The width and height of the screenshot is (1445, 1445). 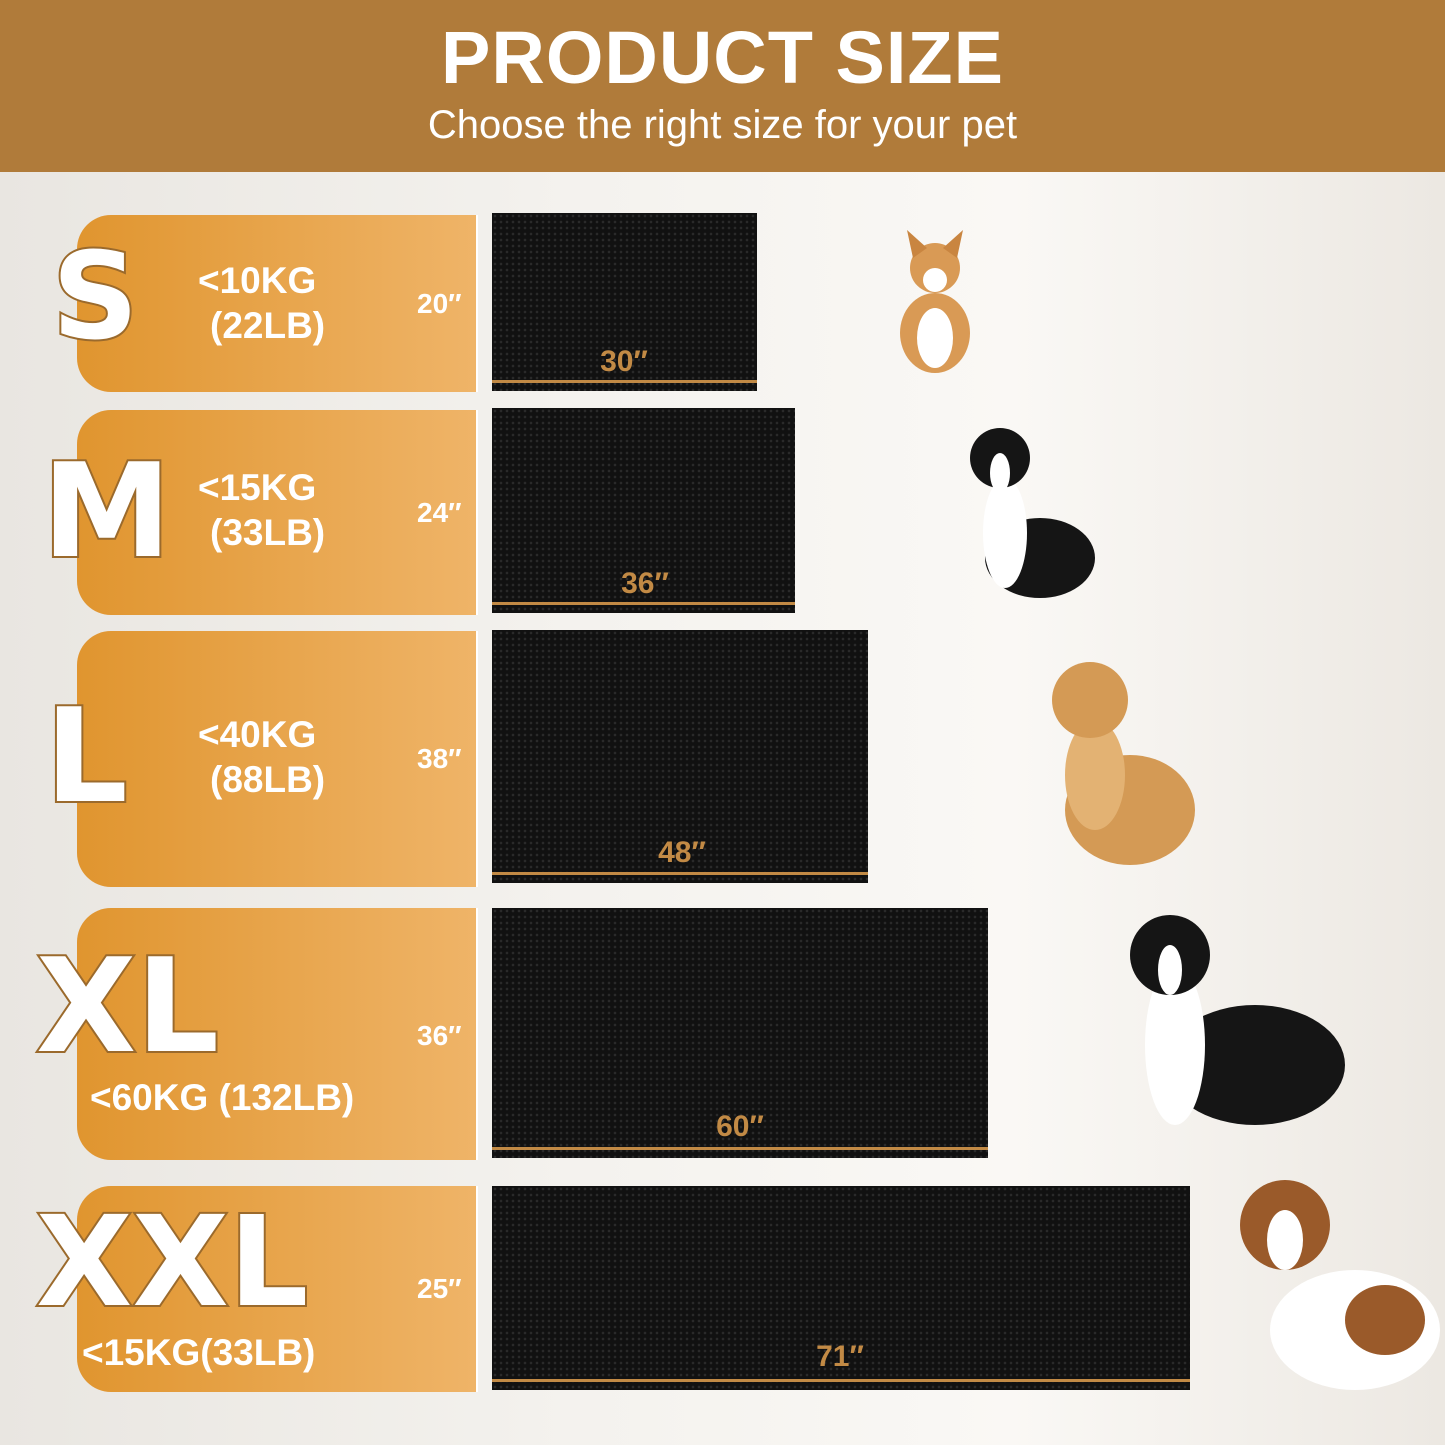 What do you see at coordinates (439, 1288) in the screenshot?
I see `height-label: 25″` at bounding box center [439, 1288].